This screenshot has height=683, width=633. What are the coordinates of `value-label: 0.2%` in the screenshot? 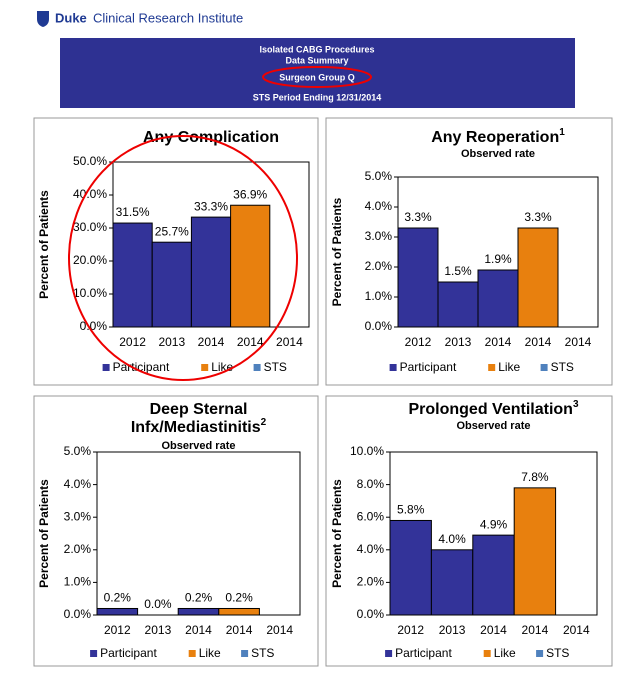 It's located at (239, 598).